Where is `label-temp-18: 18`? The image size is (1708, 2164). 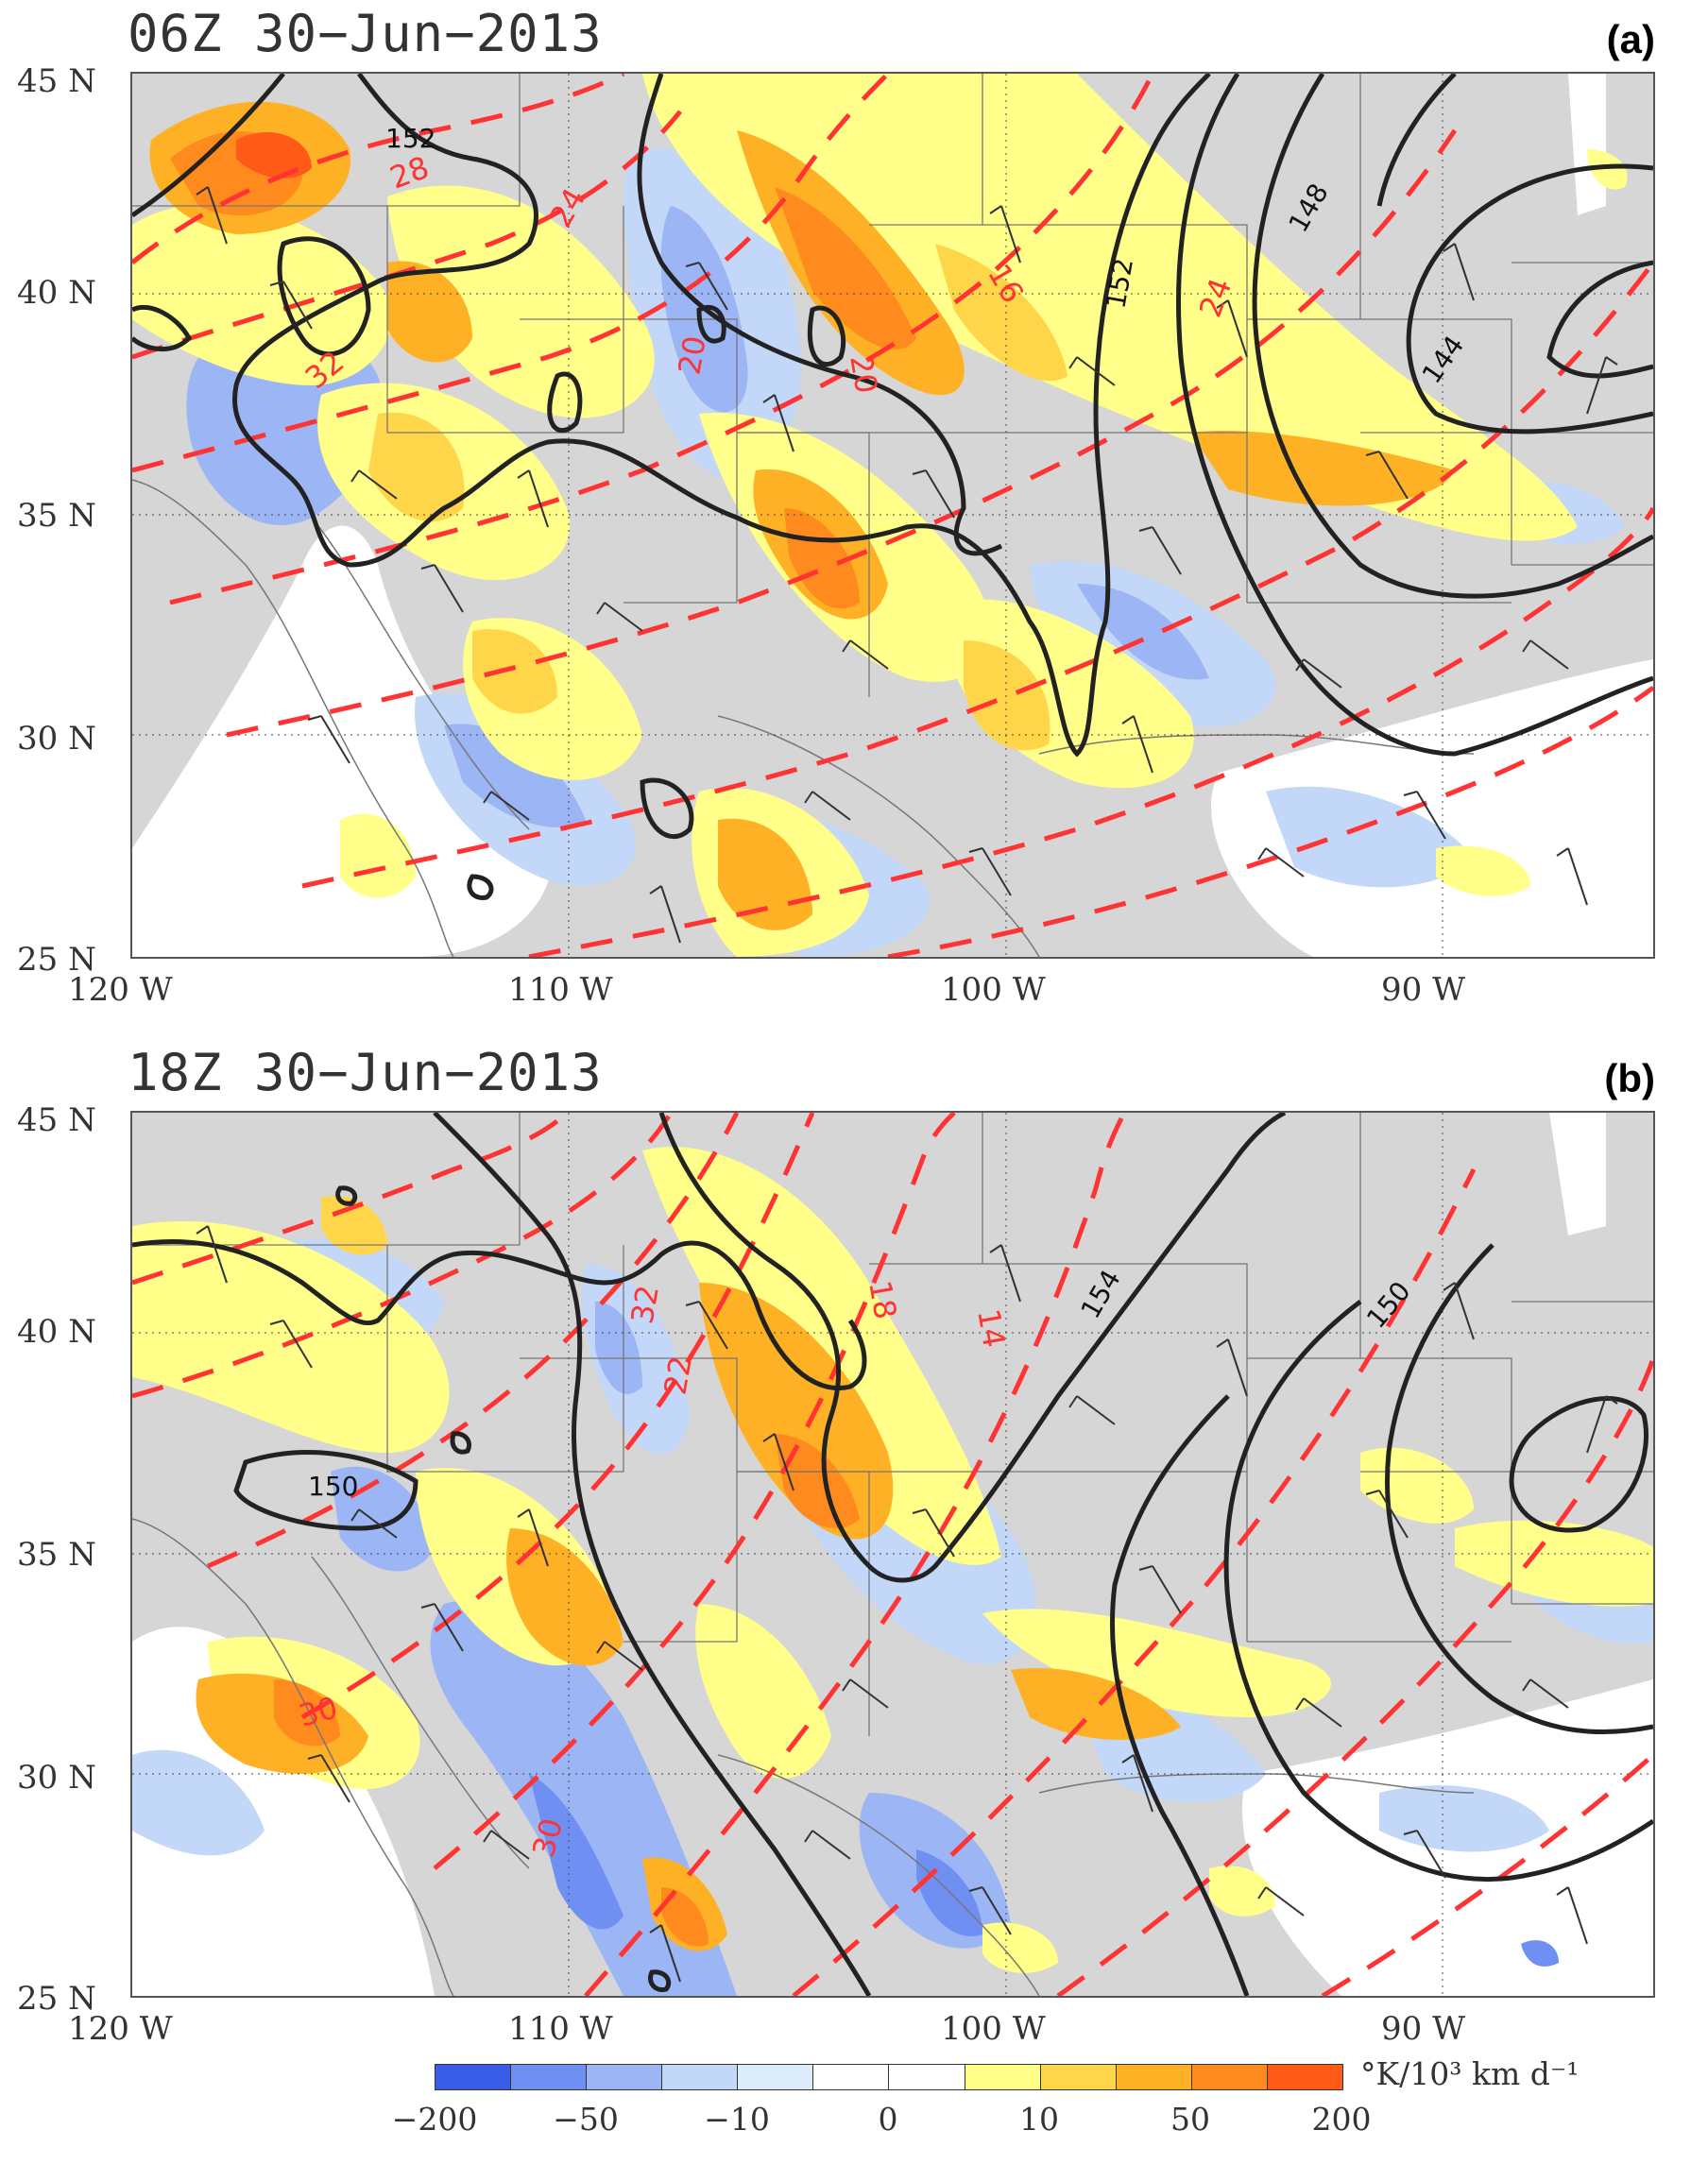 label-temp-18: 18 is located at coordinates (883, 1300).